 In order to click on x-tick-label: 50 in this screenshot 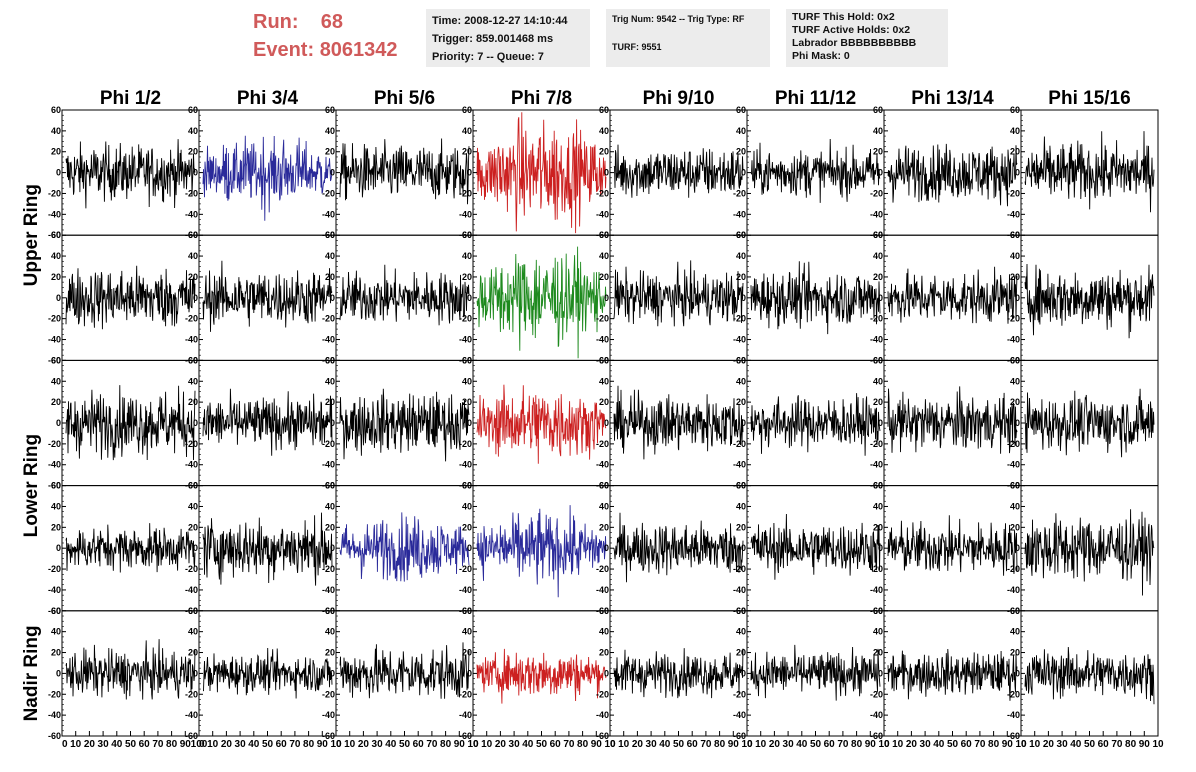, I will do `click(953, 744)`.